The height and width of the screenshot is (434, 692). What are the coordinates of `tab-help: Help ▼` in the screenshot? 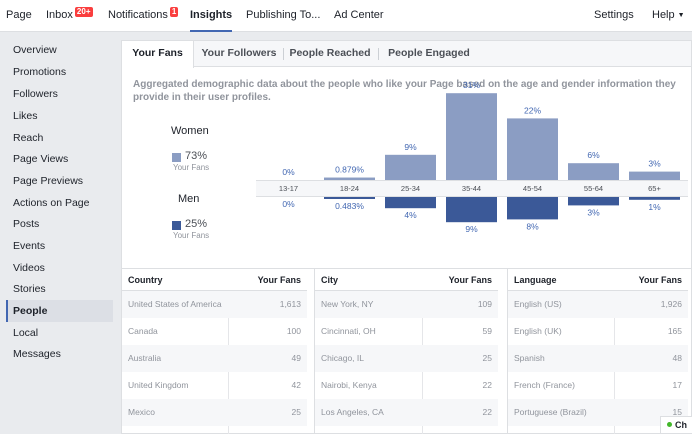 It's located at (668, 16).